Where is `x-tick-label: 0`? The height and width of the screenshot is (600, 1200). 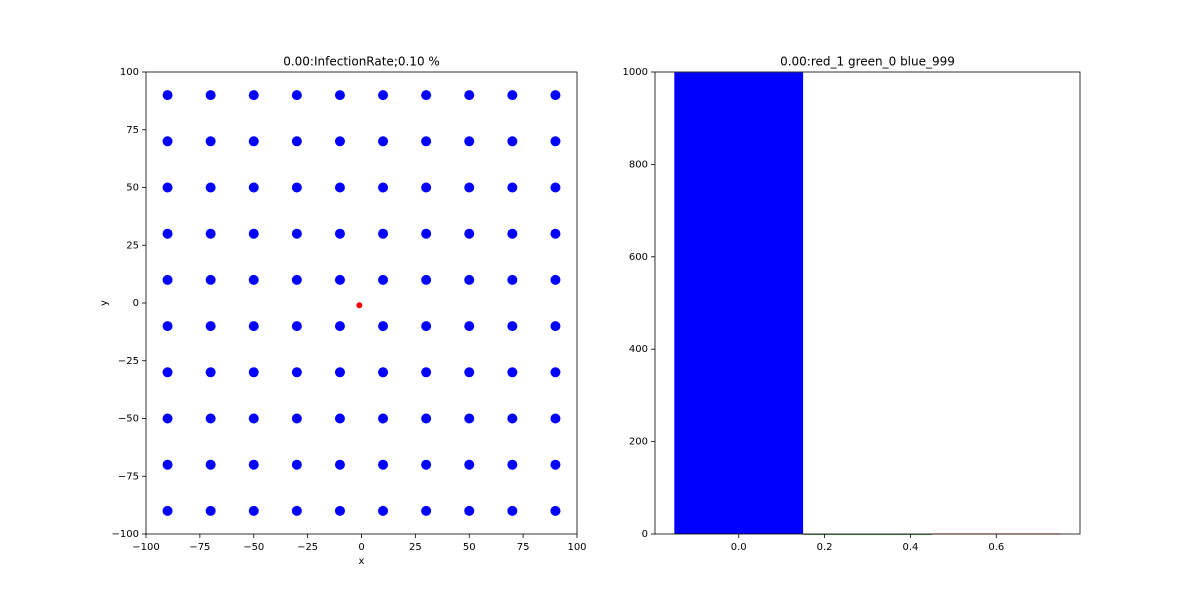 x-tick-label: 0 is located at coordinates (361, 547).